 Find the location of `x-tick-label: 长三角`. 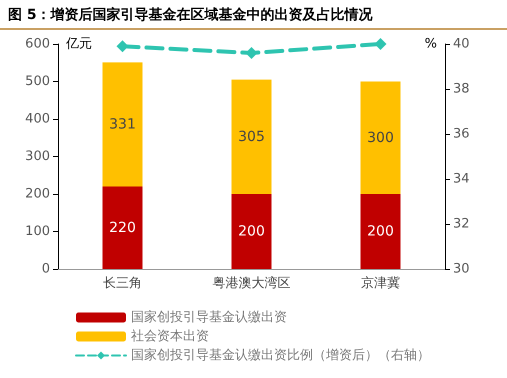

x-tick-label: 长三角 is located at coordinates (122, 283).